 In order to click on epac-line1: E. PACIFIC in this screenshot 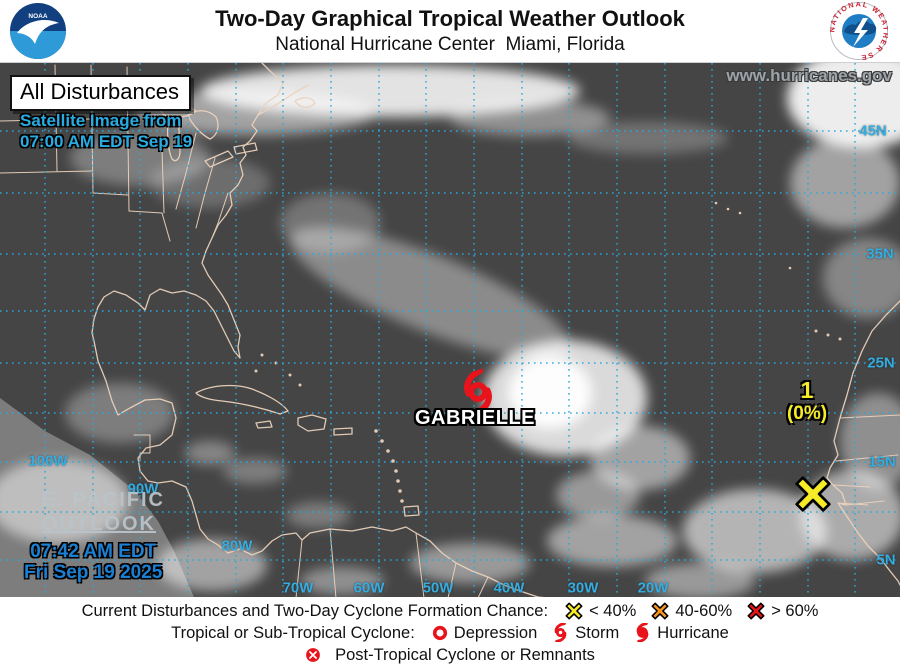, I will do `click(103, 500)`.